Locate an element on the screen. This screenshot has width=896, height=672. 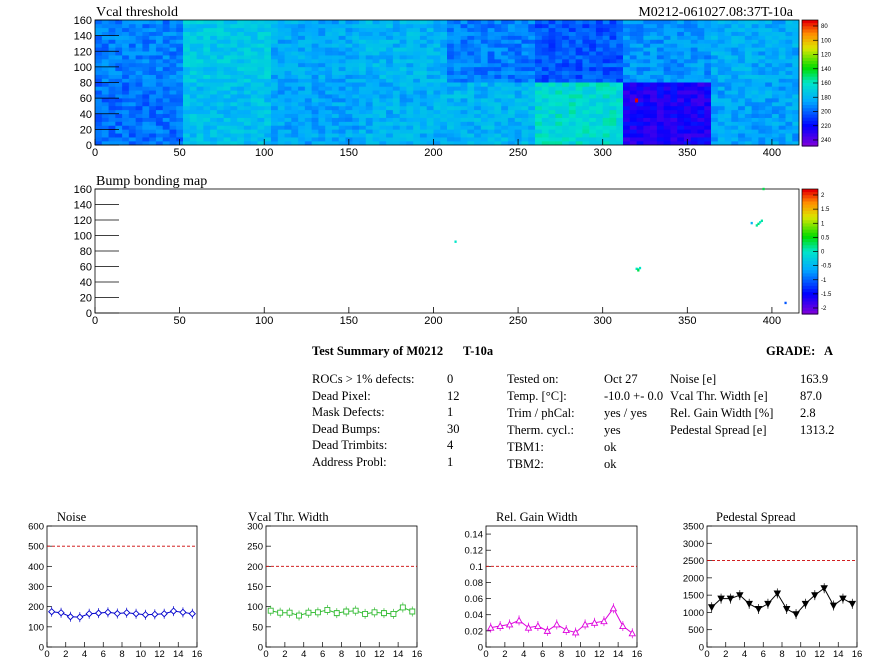
y-tick-label: 2500 is located at coordinates (693, 561).